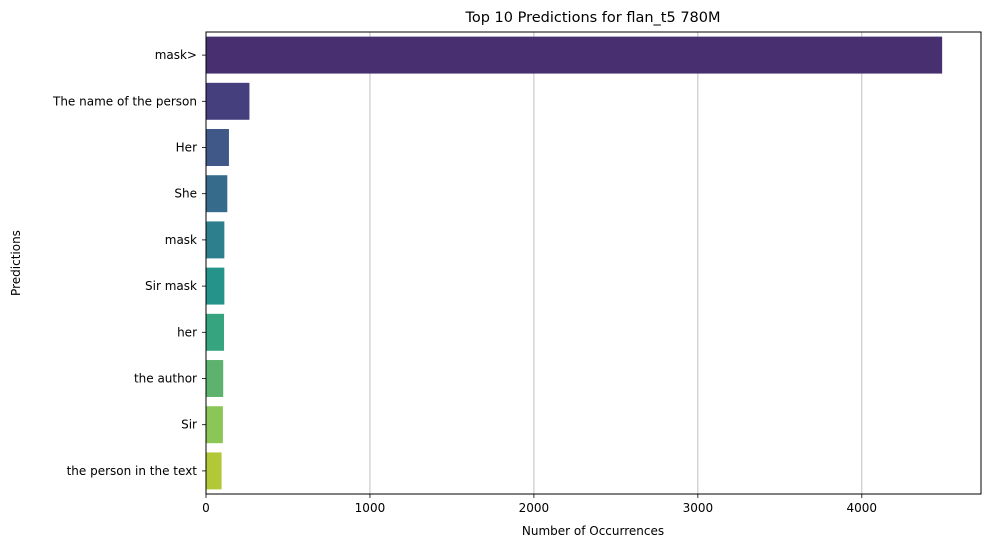 This screenshot has height=547, width=990. Describe the element at coordinates (370, 508) in the screenshot. I see `x-tick-label: 1000` at that location.